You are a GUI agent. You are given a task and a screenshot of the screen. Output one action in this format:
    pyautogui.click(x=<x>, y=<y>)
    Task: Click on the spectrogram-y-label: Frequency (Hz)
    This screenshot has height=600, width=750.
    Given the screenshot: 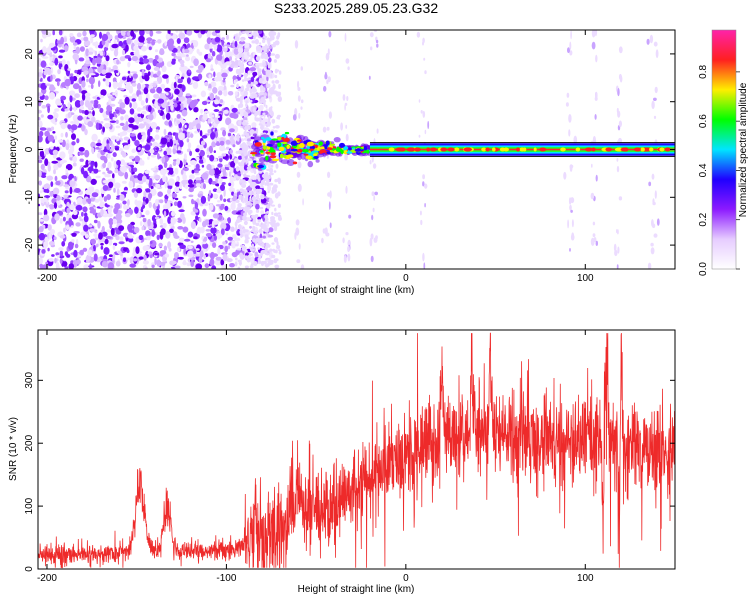 What is the action you would take?
    pyautogui.click(x=13, y=149)
    